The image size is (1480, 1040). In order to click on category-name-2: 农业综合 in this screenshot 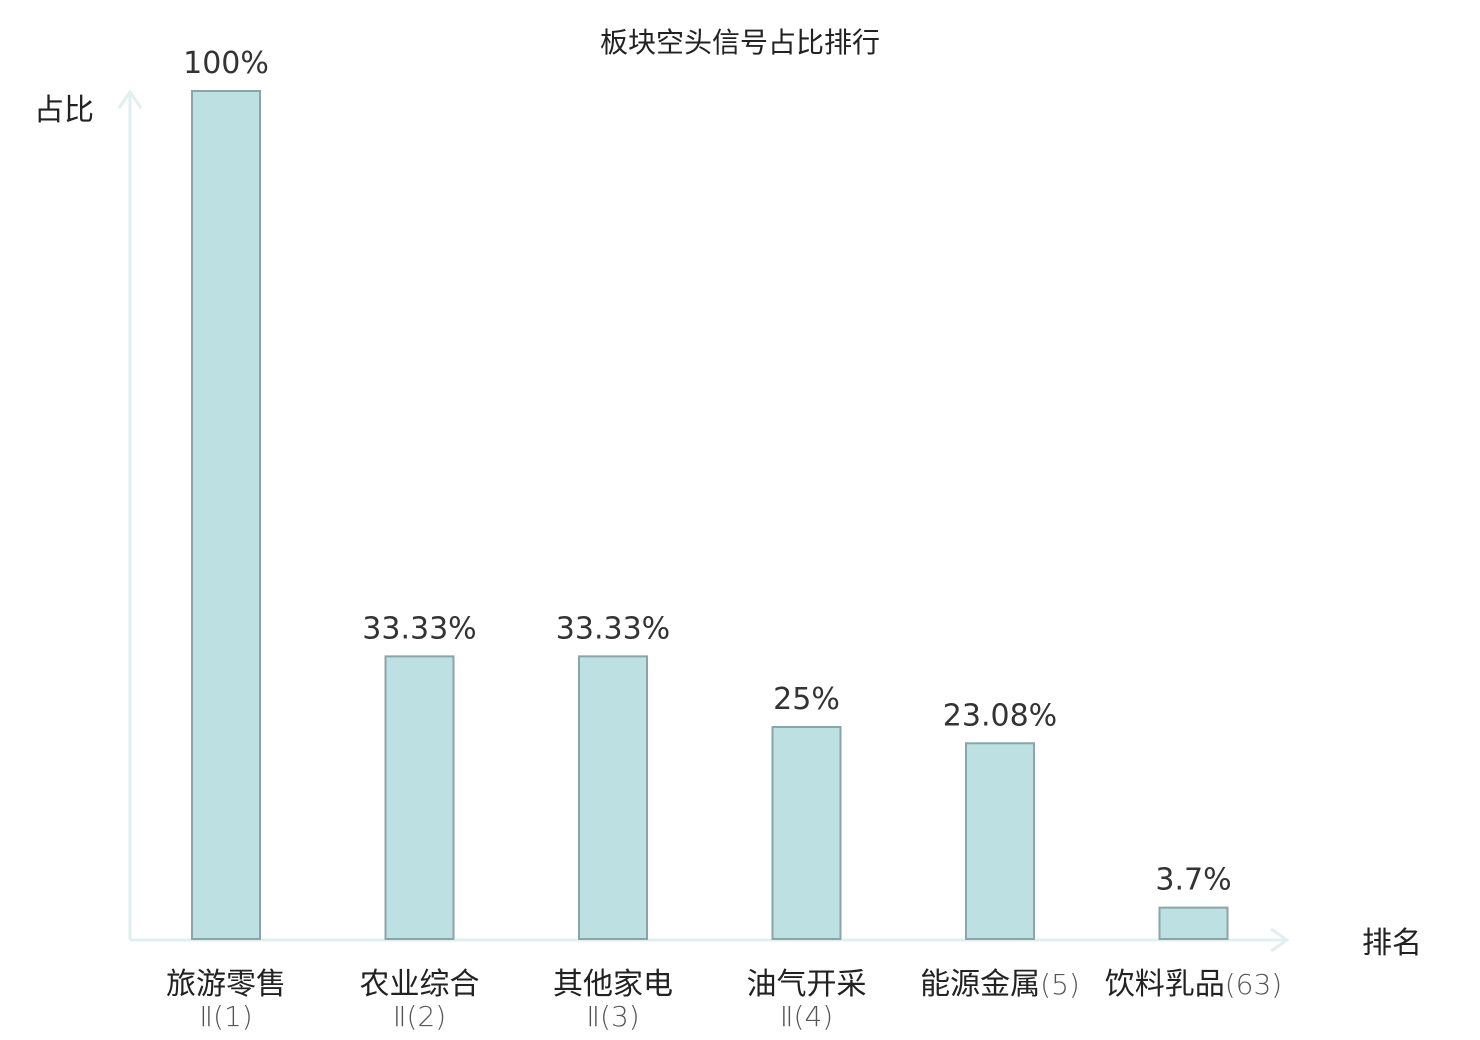, I will do `click(420, 984)`.